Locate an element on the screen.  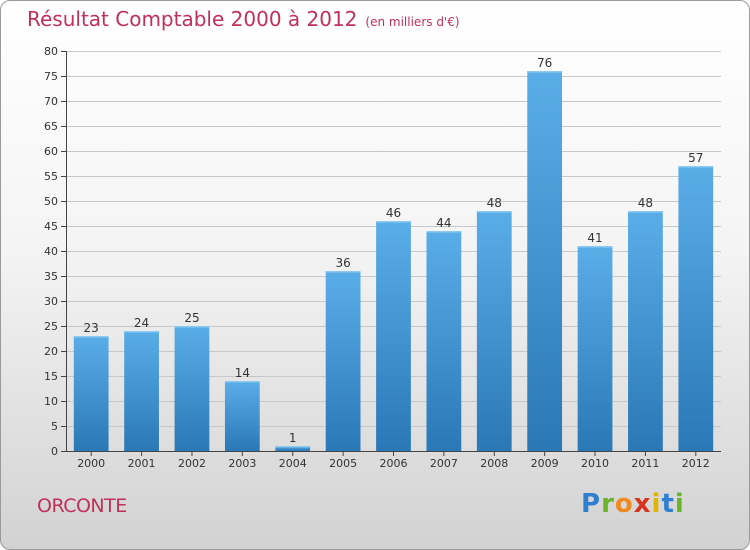
x-tick-label: 2006 is located at coordinates (394, 463).